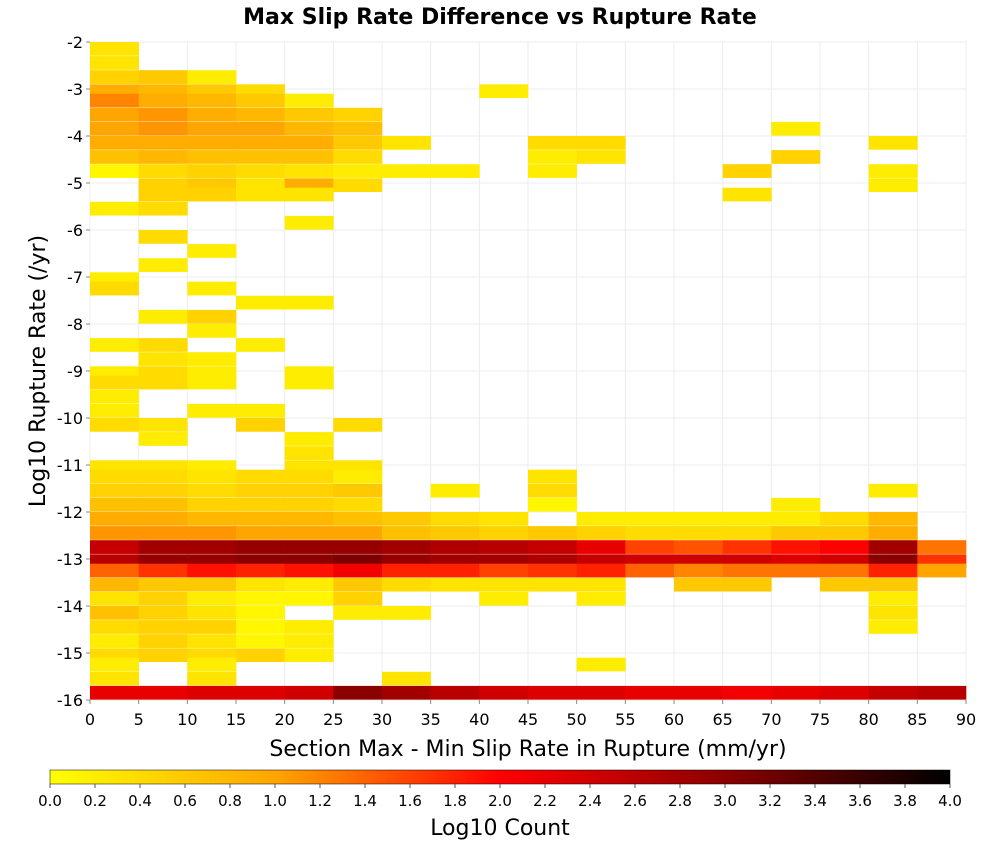  Describe the element at coordinates (333, 719) in the screenshot. I see `x-tick-label: 25` at that location.